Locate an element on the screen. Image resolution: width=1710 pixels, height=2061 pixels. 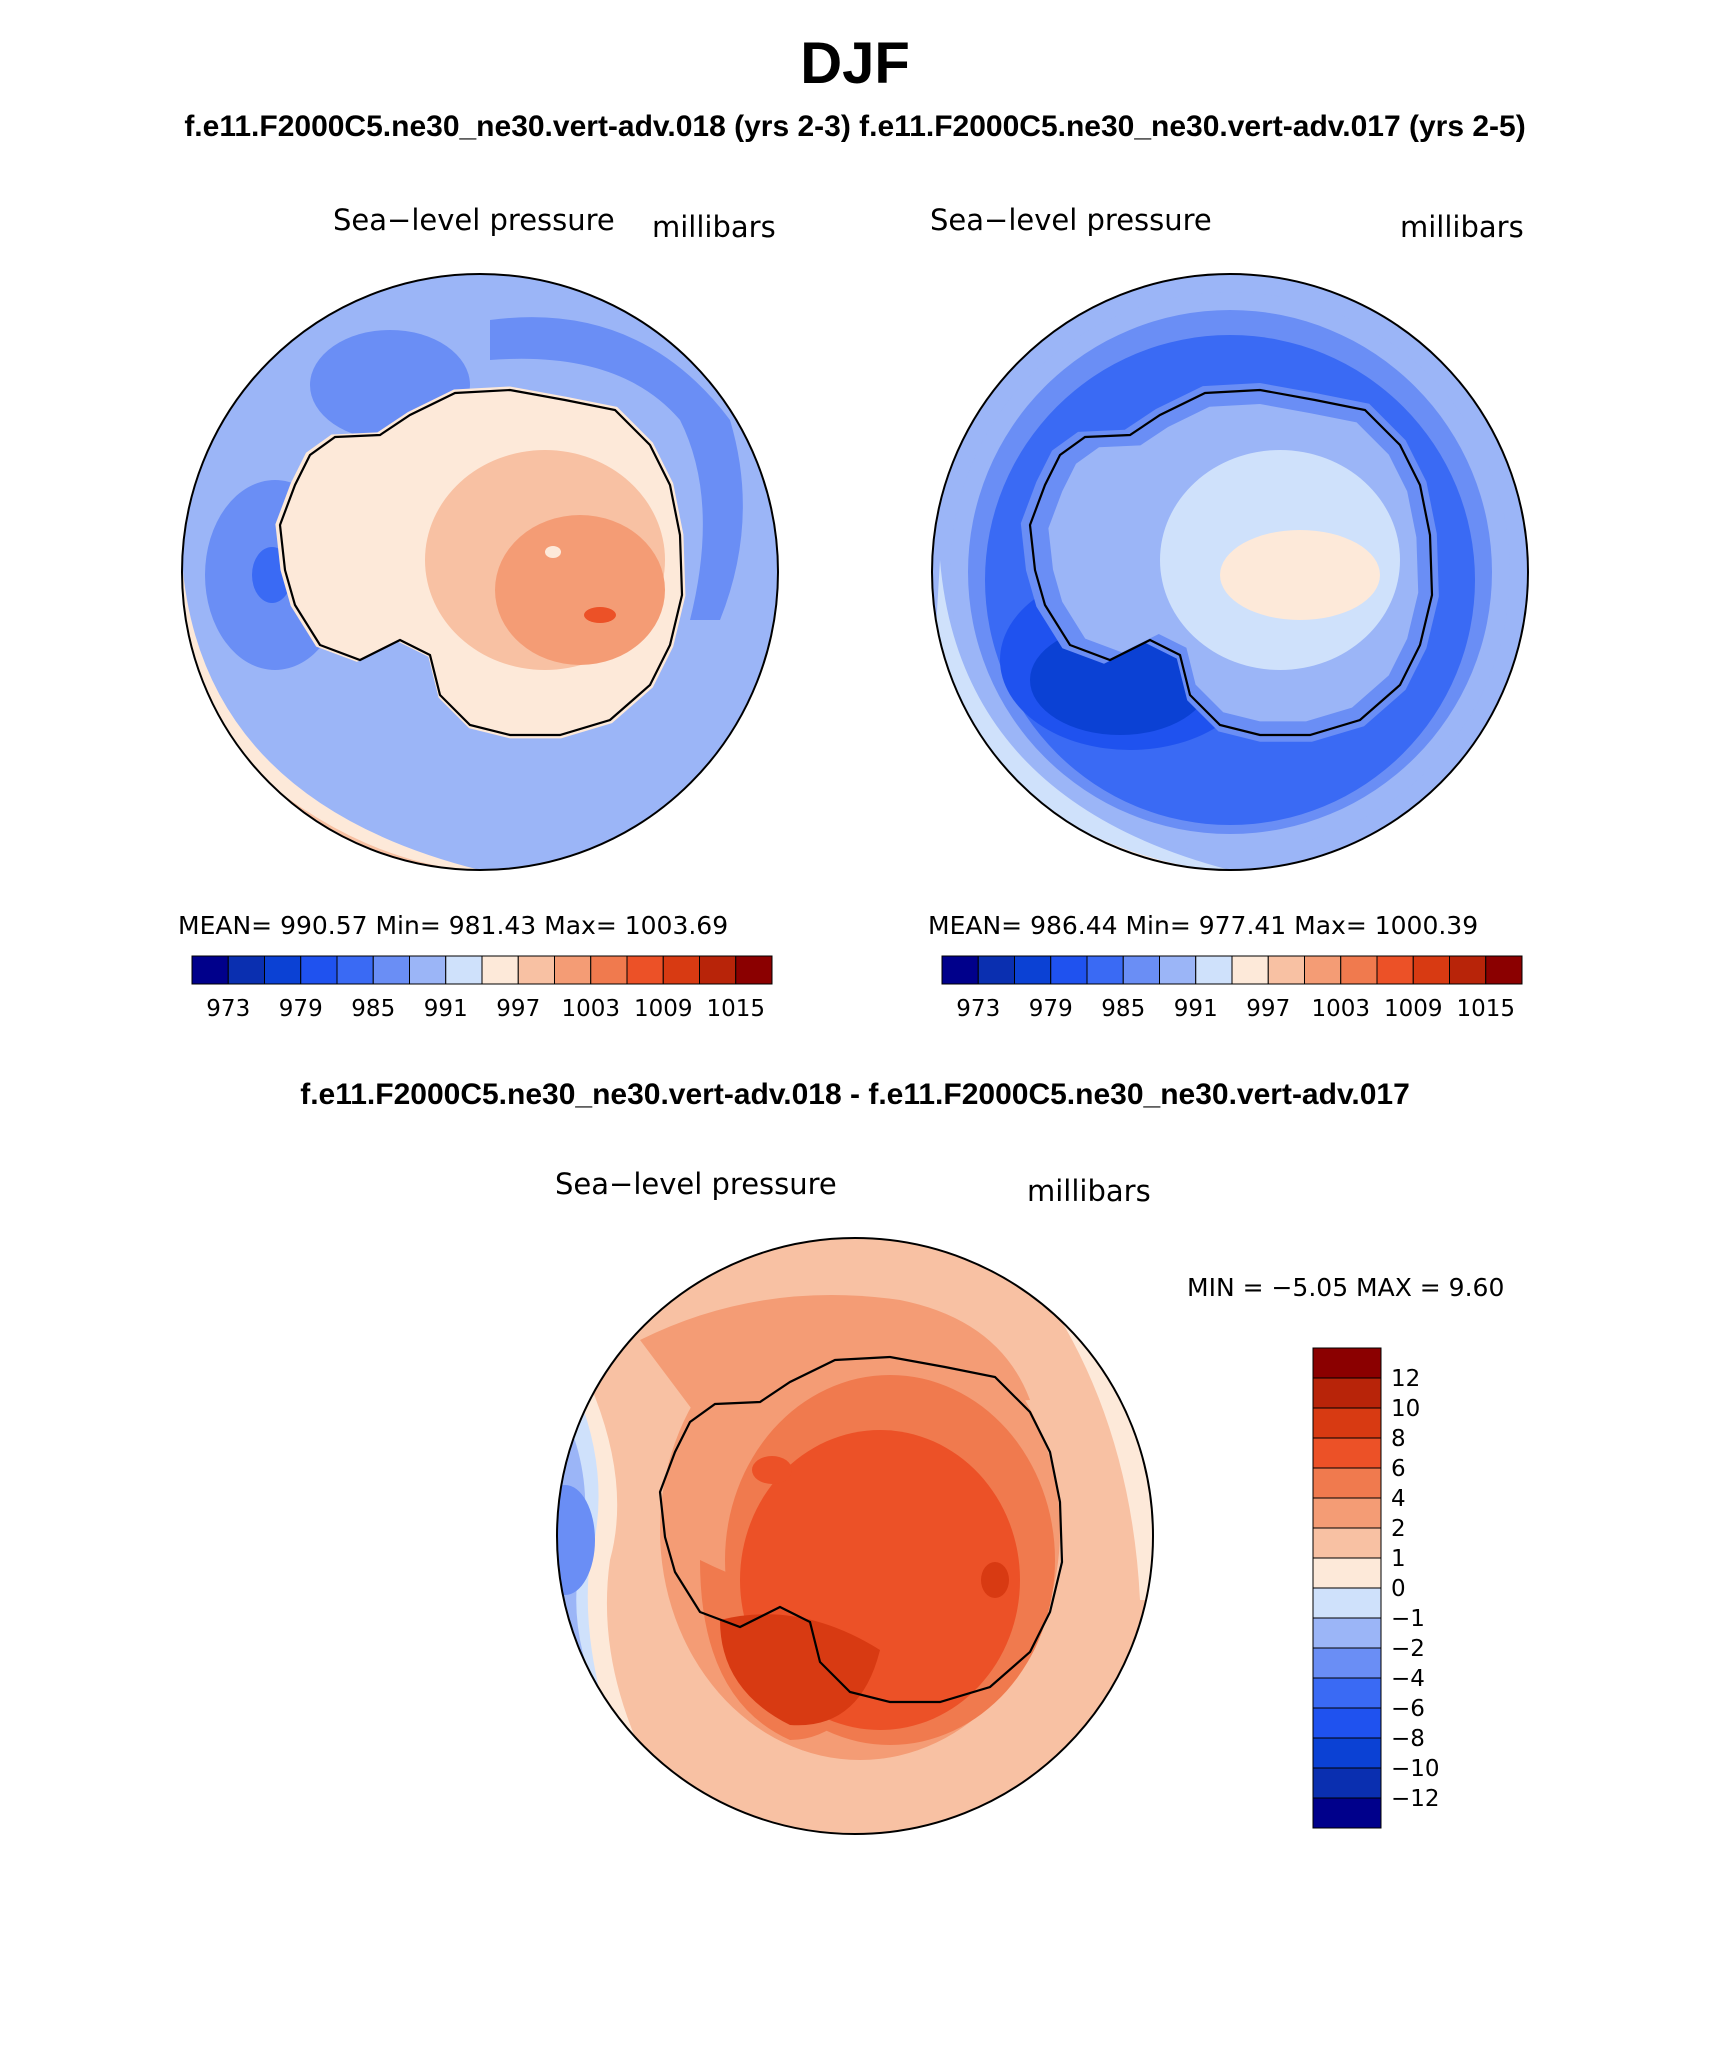
panel-variable-label: Sea−level pressure is located at coordinates (1071, 220).